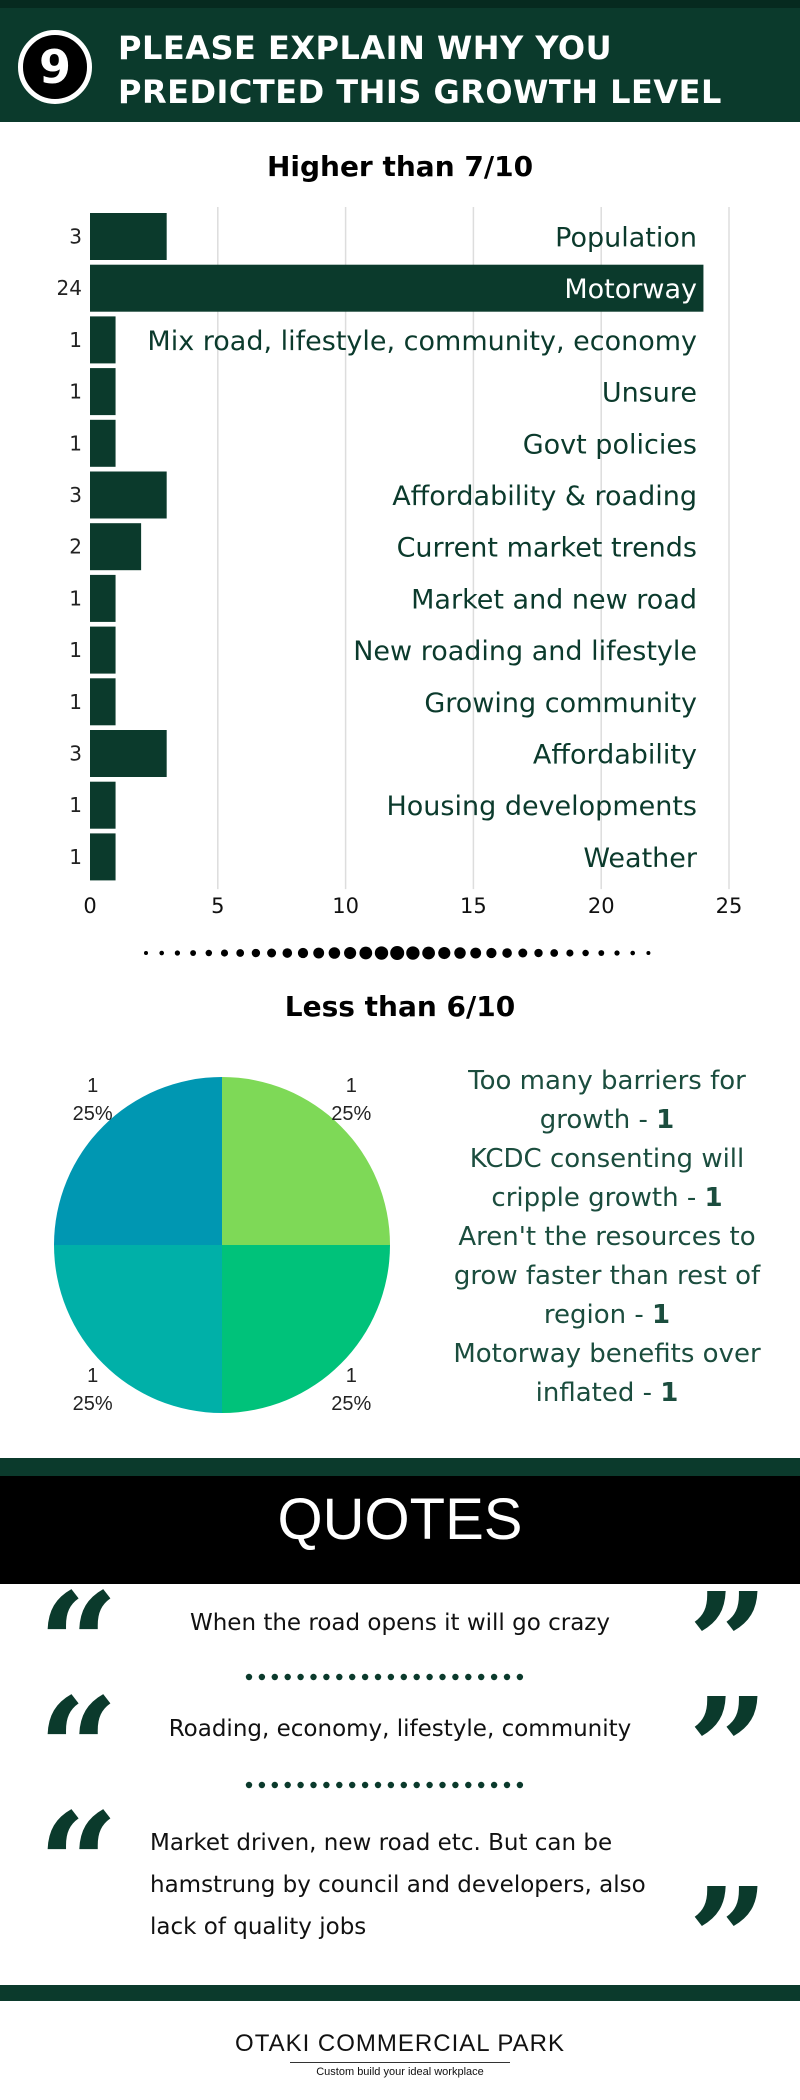 This screenshot has height=2100, width=800. Describe the element at coordinates (138, 1329) in the screenshot. I see `pie-slice` at that location.